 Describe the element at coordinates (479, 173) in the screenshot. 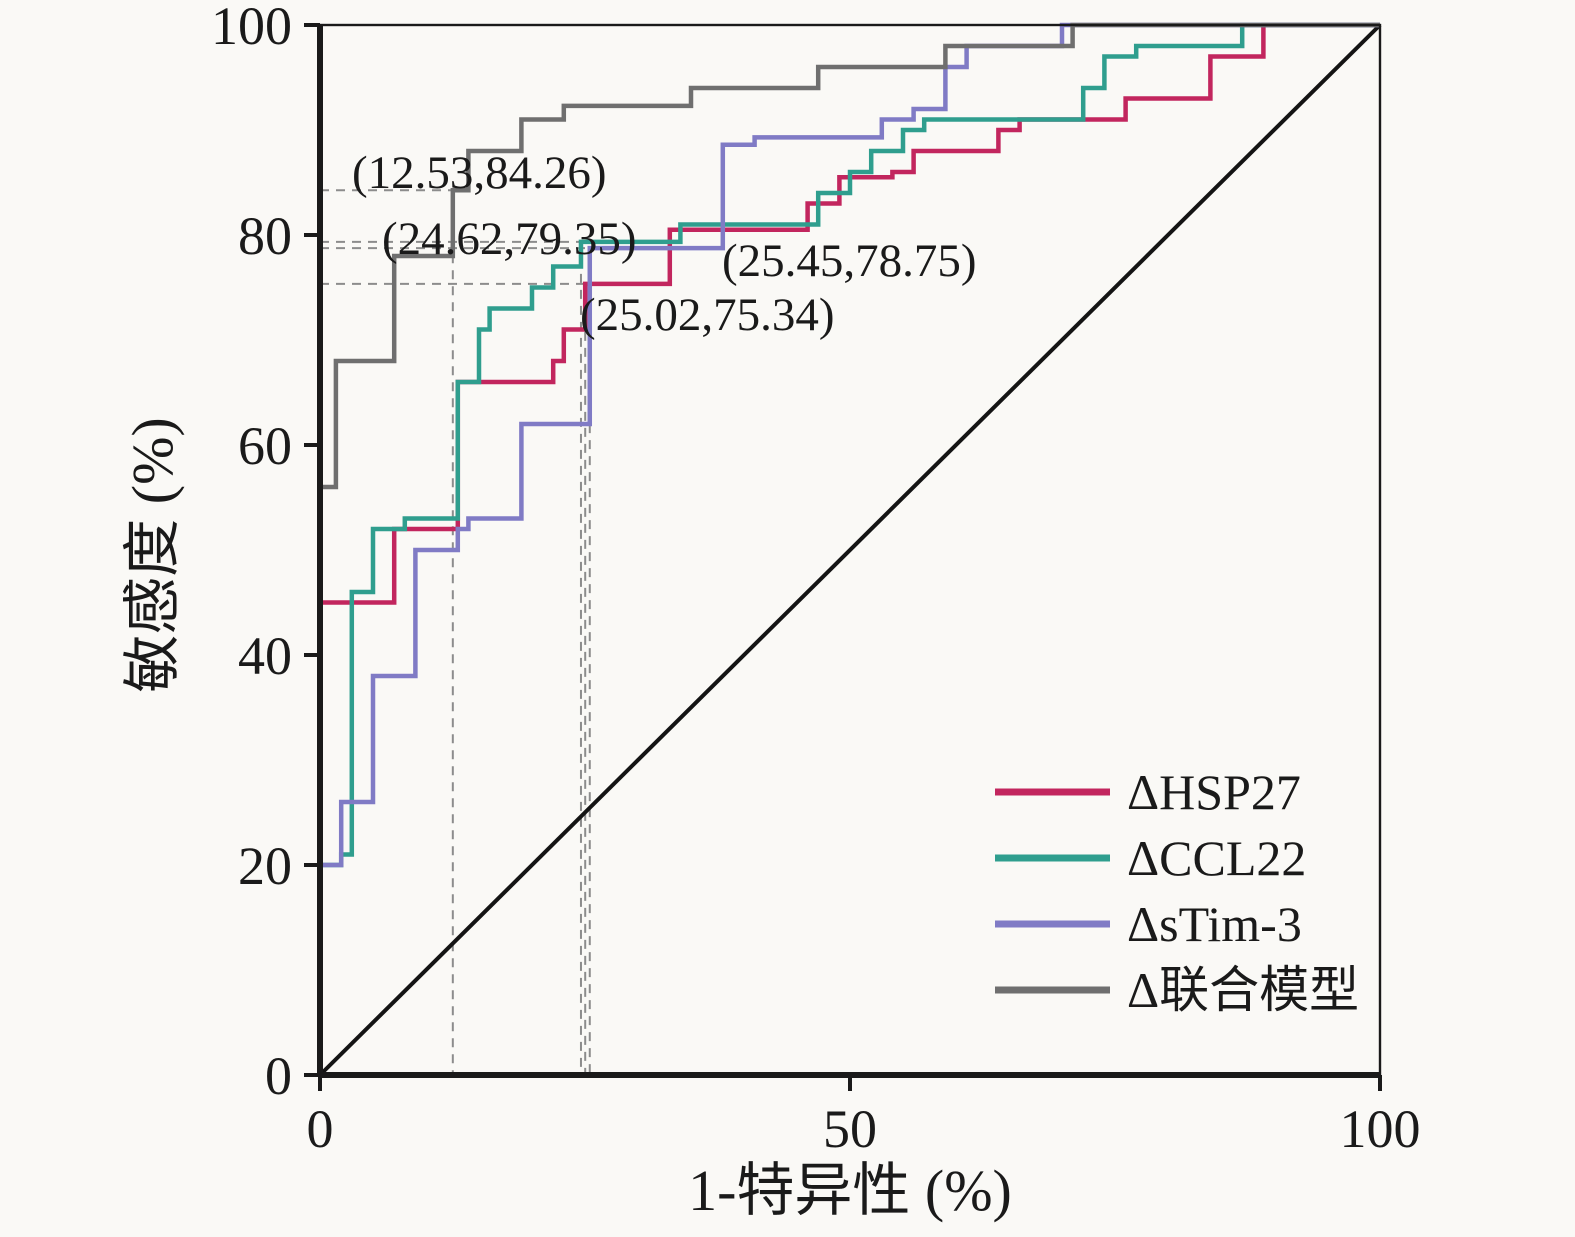

I see `cutoff-label: (12.53,84.26)` at that location.